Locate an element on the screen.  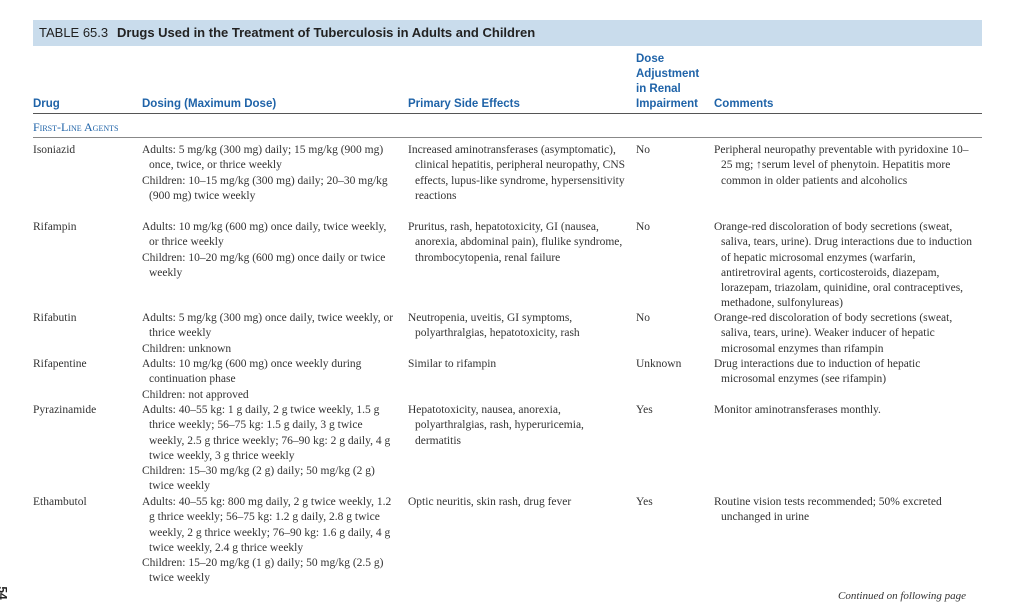
side-effects-cell: Similar to rifampin is located at coordinates (519, 364).